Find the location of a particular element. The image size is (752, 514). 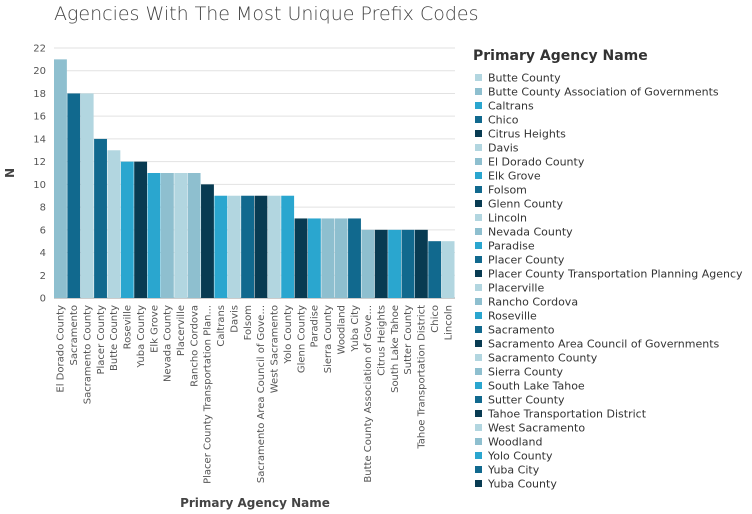

legend-item: Folsom is located at coordinates (501, 190).